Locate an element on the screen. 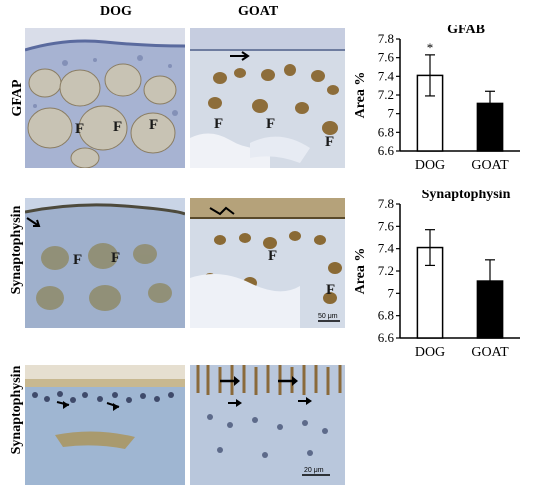 The image size is (533, 490). micrograph-dog-synaptophysin-highmag is located at coordinates (105, 425).